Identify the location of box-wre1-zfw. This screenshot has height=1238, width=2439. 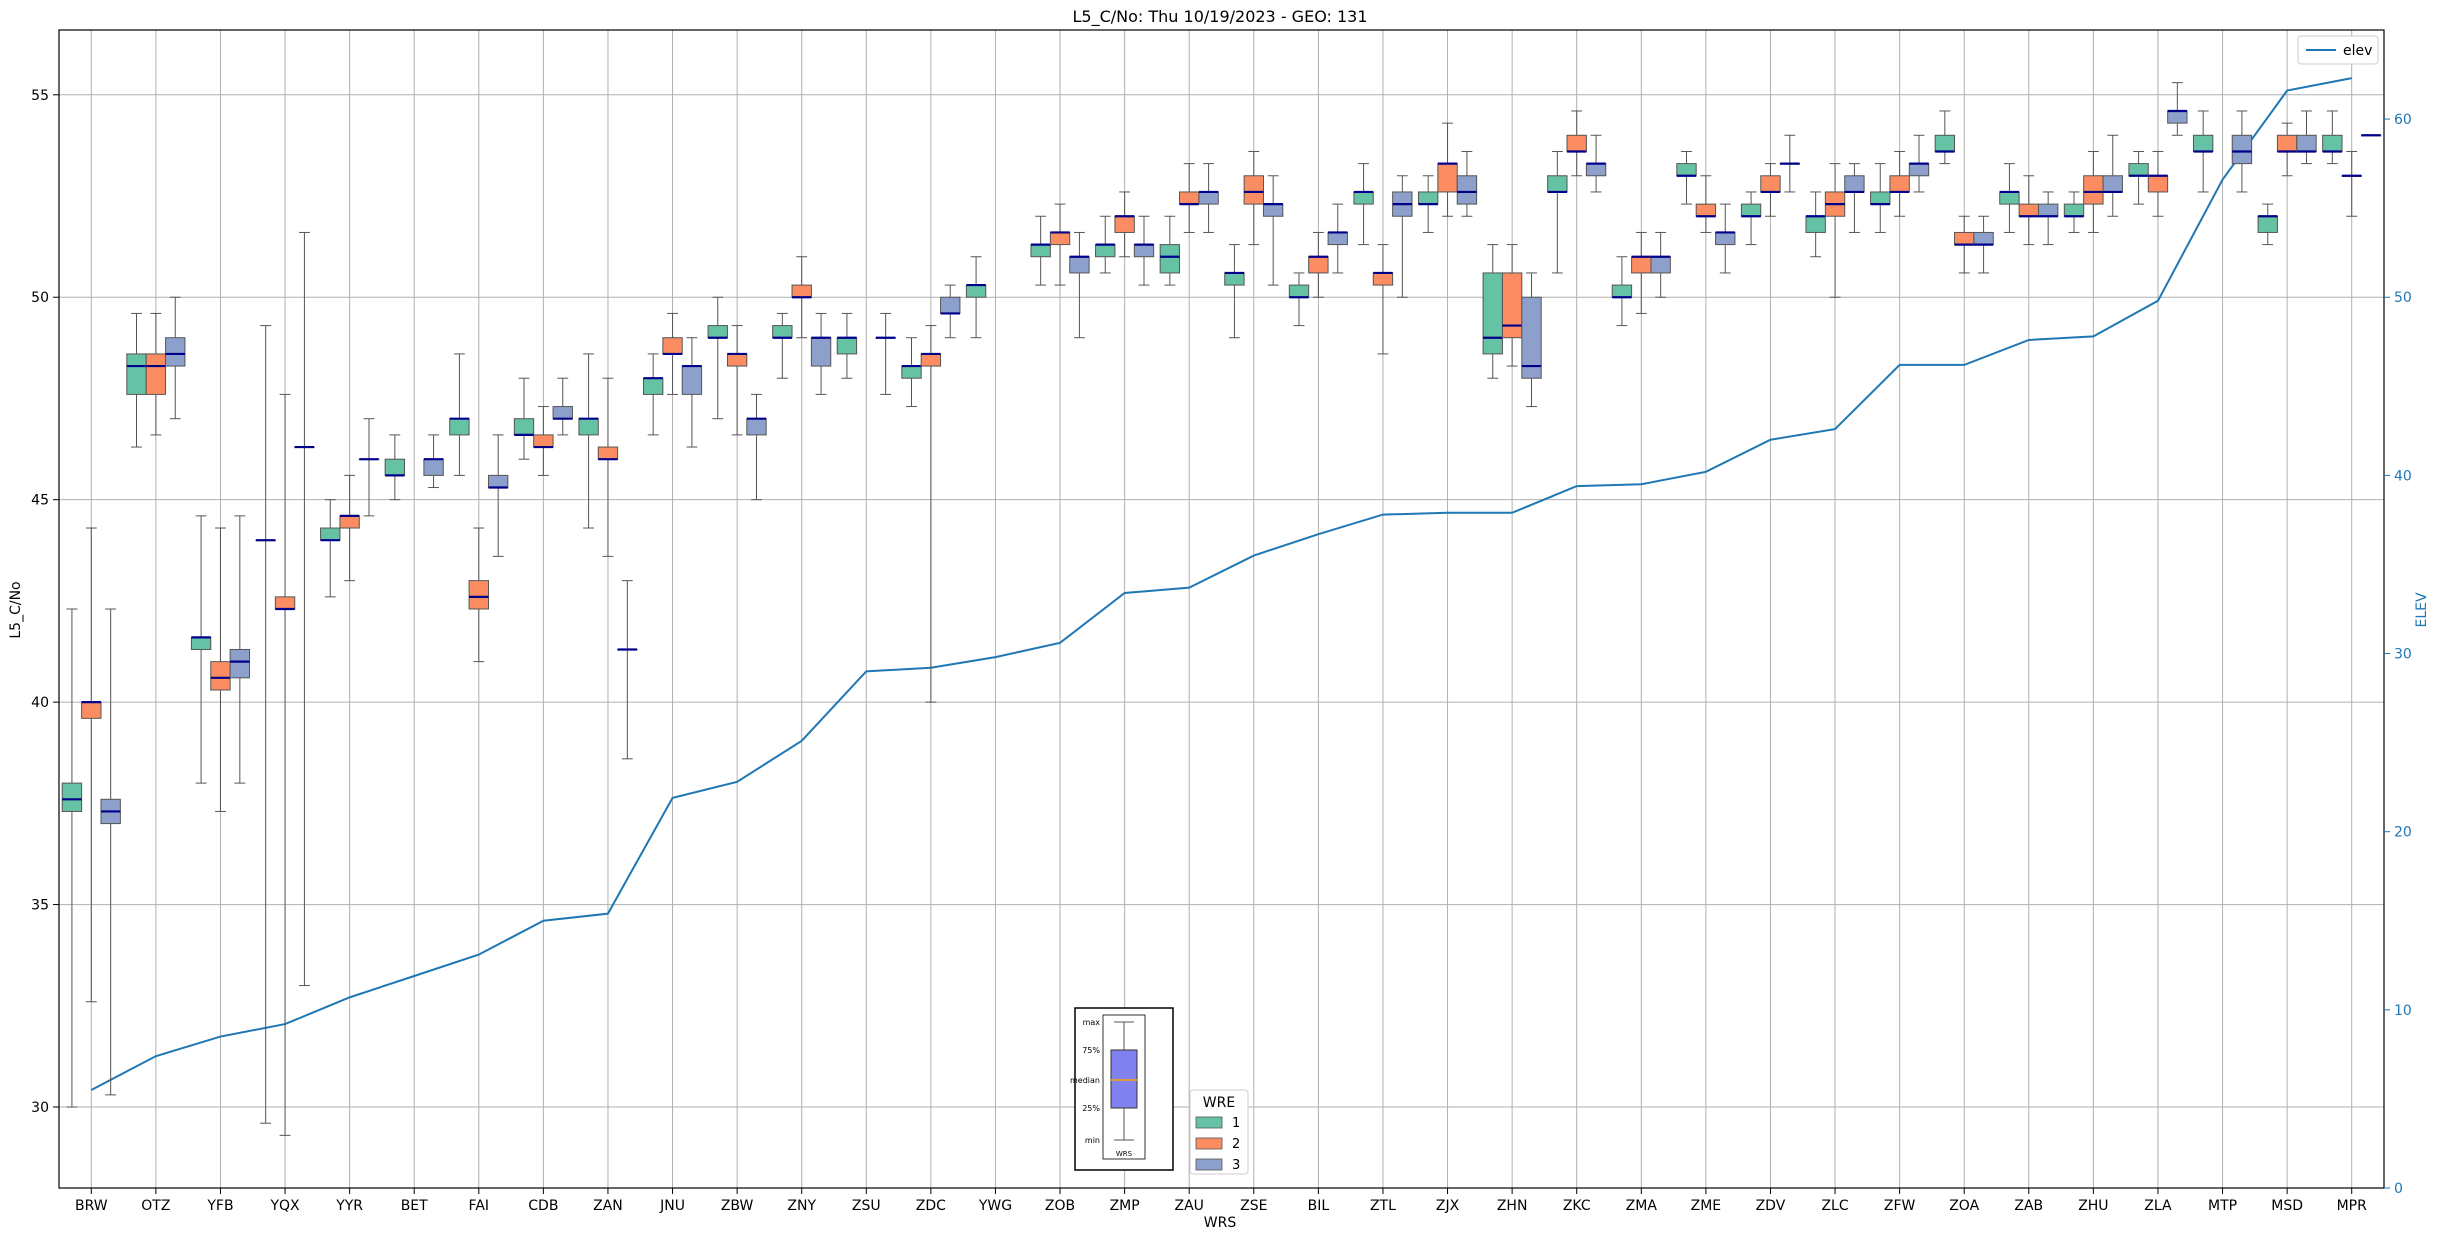
(1880, 198).